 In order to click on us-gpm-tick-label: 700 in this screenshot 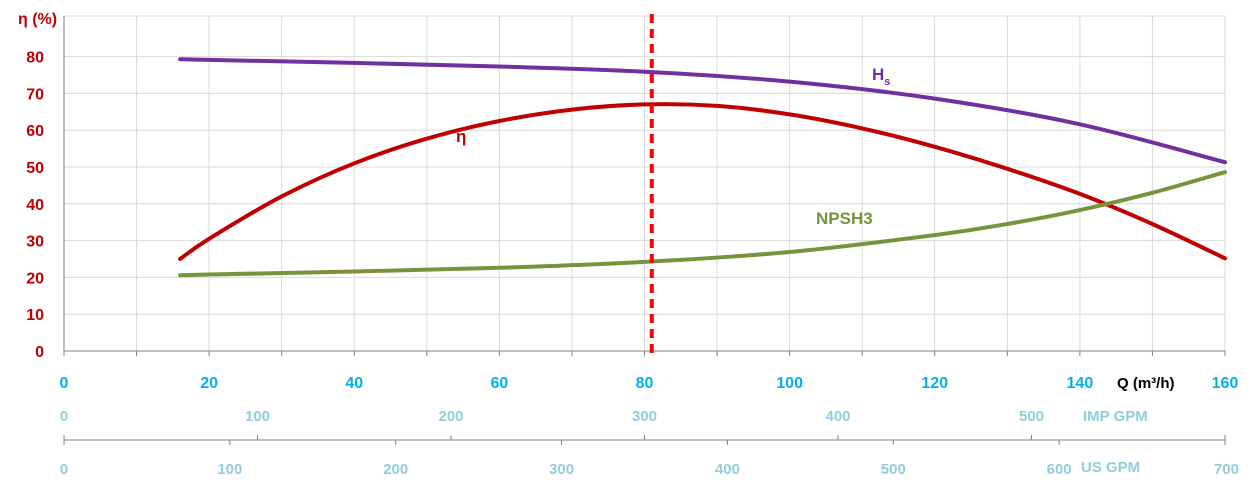, I will do `click(1226, 469)`.